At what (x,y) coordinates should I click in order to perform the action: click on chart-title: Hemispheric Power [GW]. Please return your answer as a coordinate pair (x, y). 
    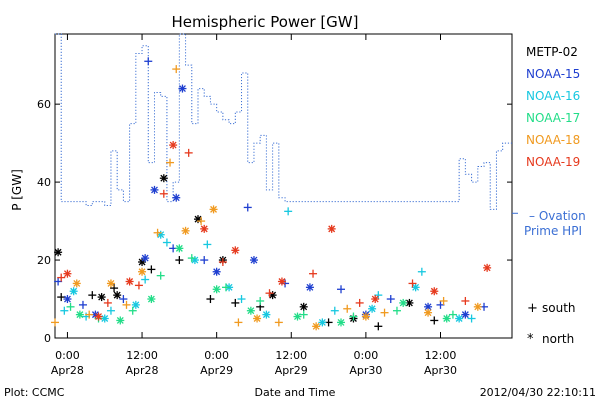
    Looking at the image, I should click on (265, 22).